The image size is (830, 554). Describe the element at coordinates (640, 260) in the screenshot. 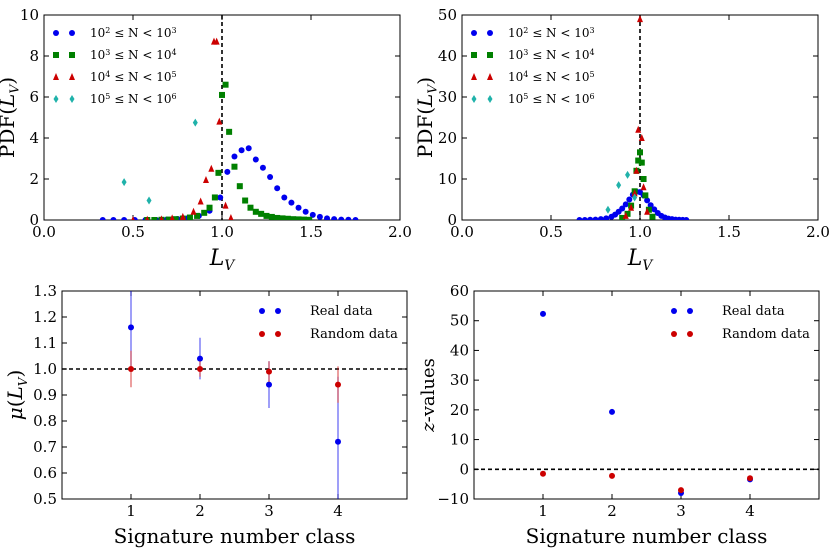

I see `x-axis-label: LV` at that location.